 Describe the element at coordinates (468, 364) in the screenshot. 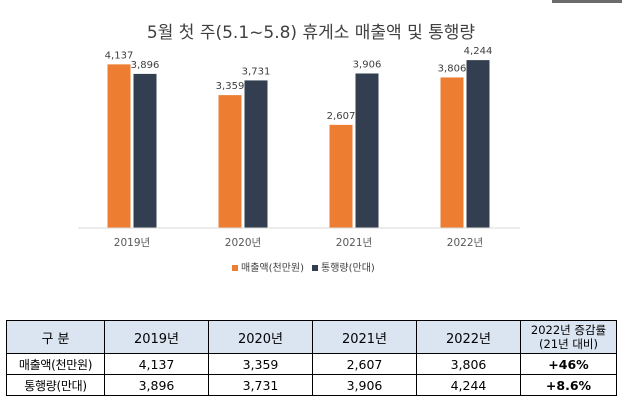

I see `cell-value: 3,806` at that location.